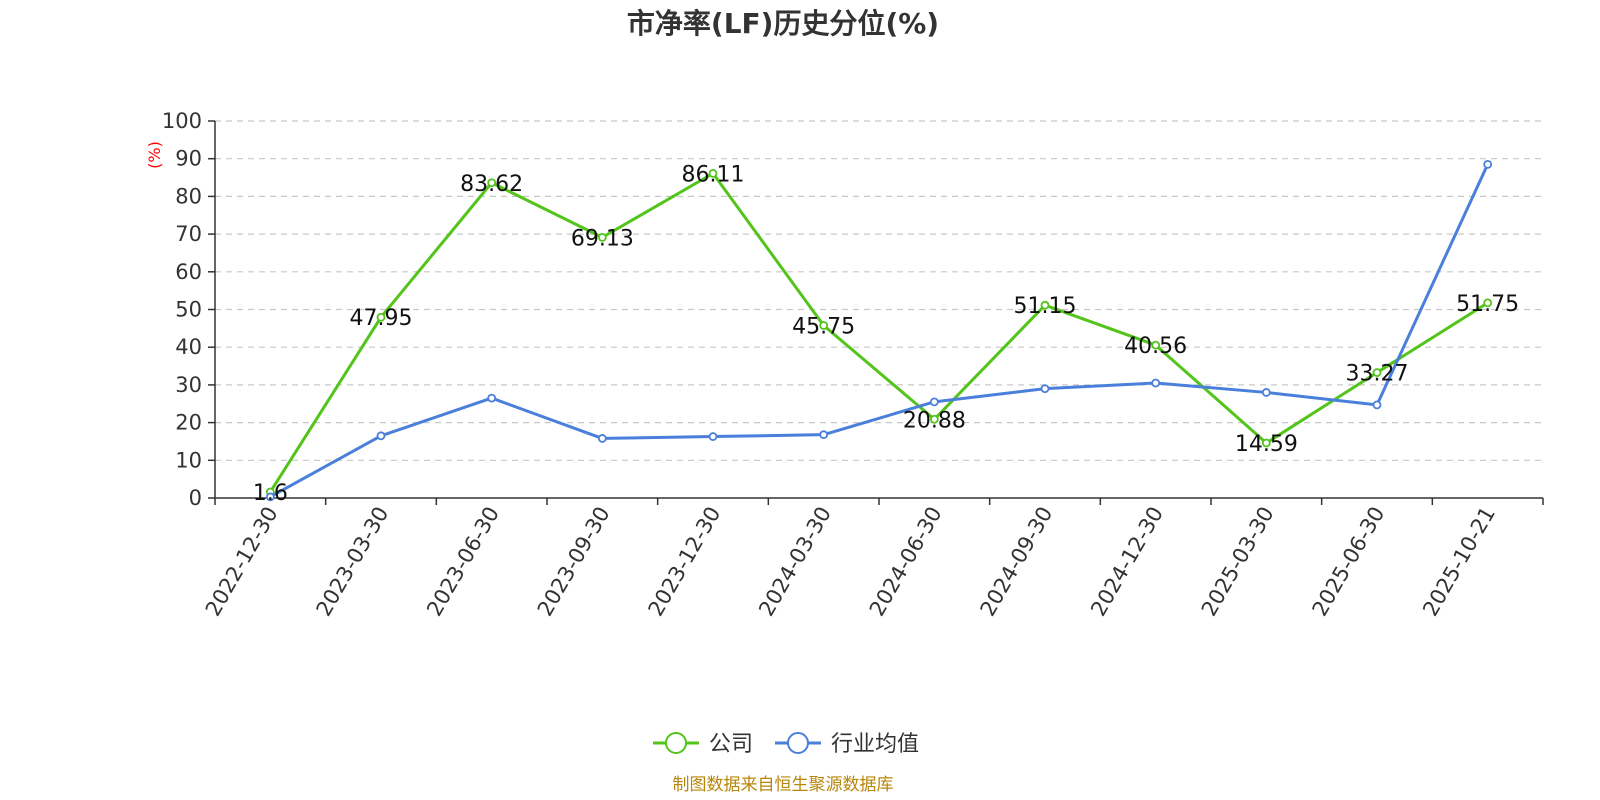 The image size is (1600, 800). Describe the element at coordinates (1459, 562) in the screenshot. I see `x-tick-label: 2025-10-21` at that location.